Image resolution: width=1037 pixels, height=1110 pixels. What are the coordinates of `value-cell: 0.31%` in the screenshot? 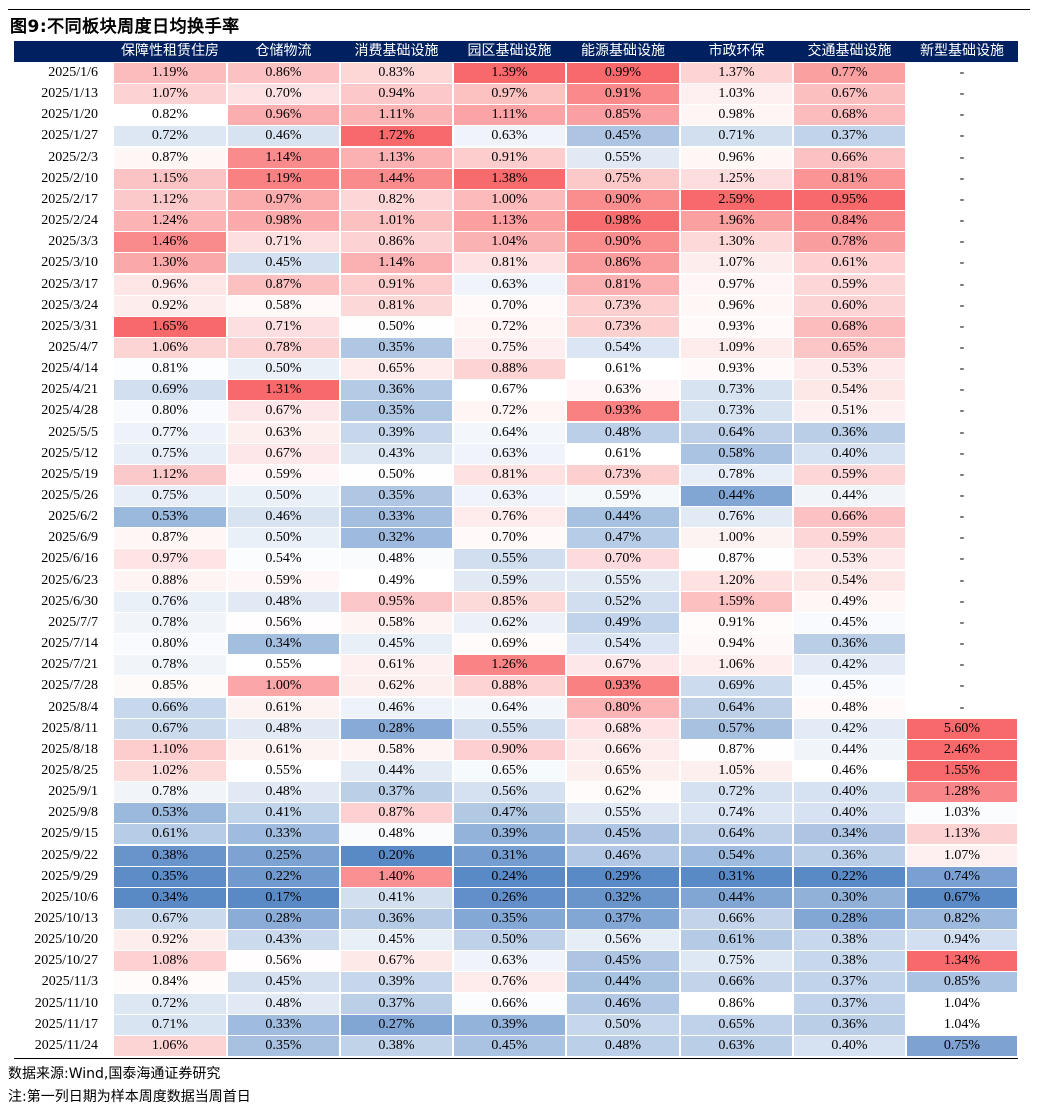 It's located at (736, 876).